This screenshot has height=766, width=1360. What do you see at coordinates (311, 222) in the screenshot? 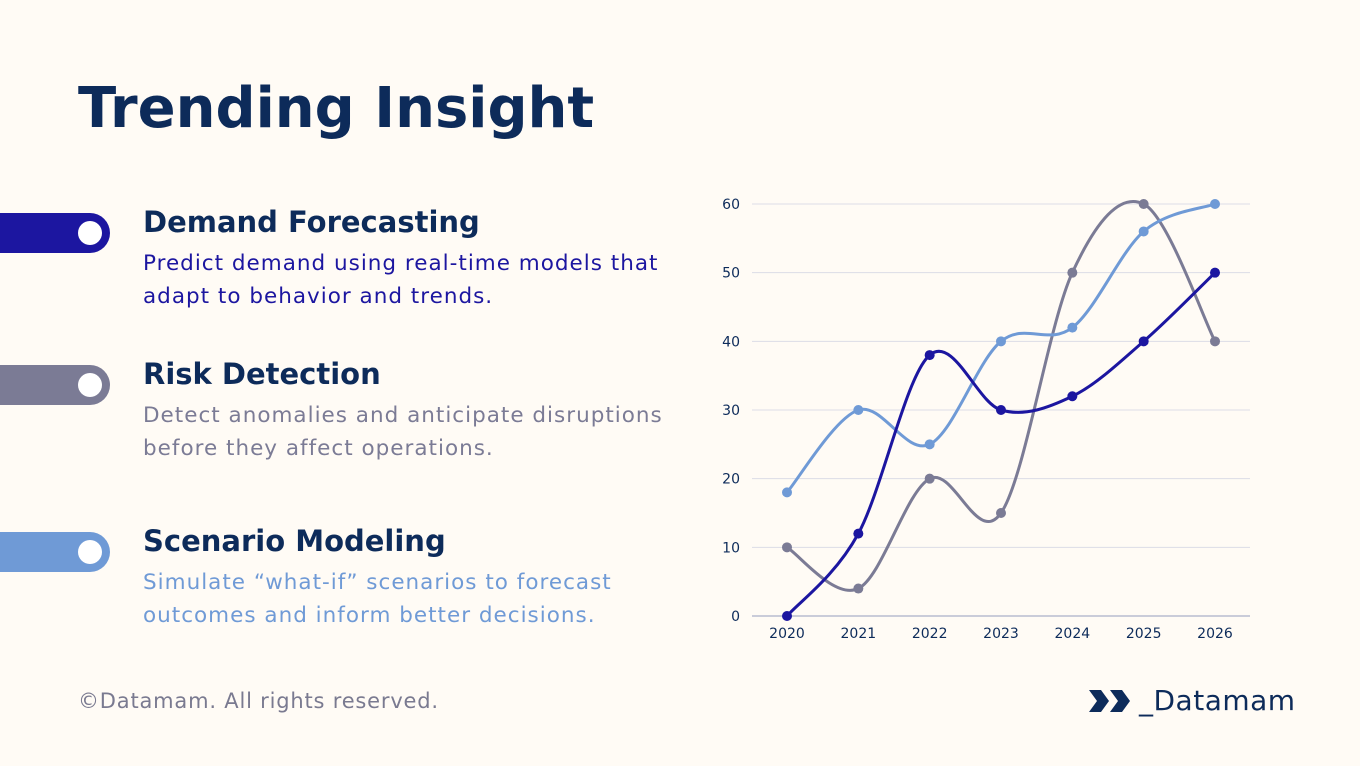
I see `feature-heading: Demand Forecasting` at bounding box center [311, 222].